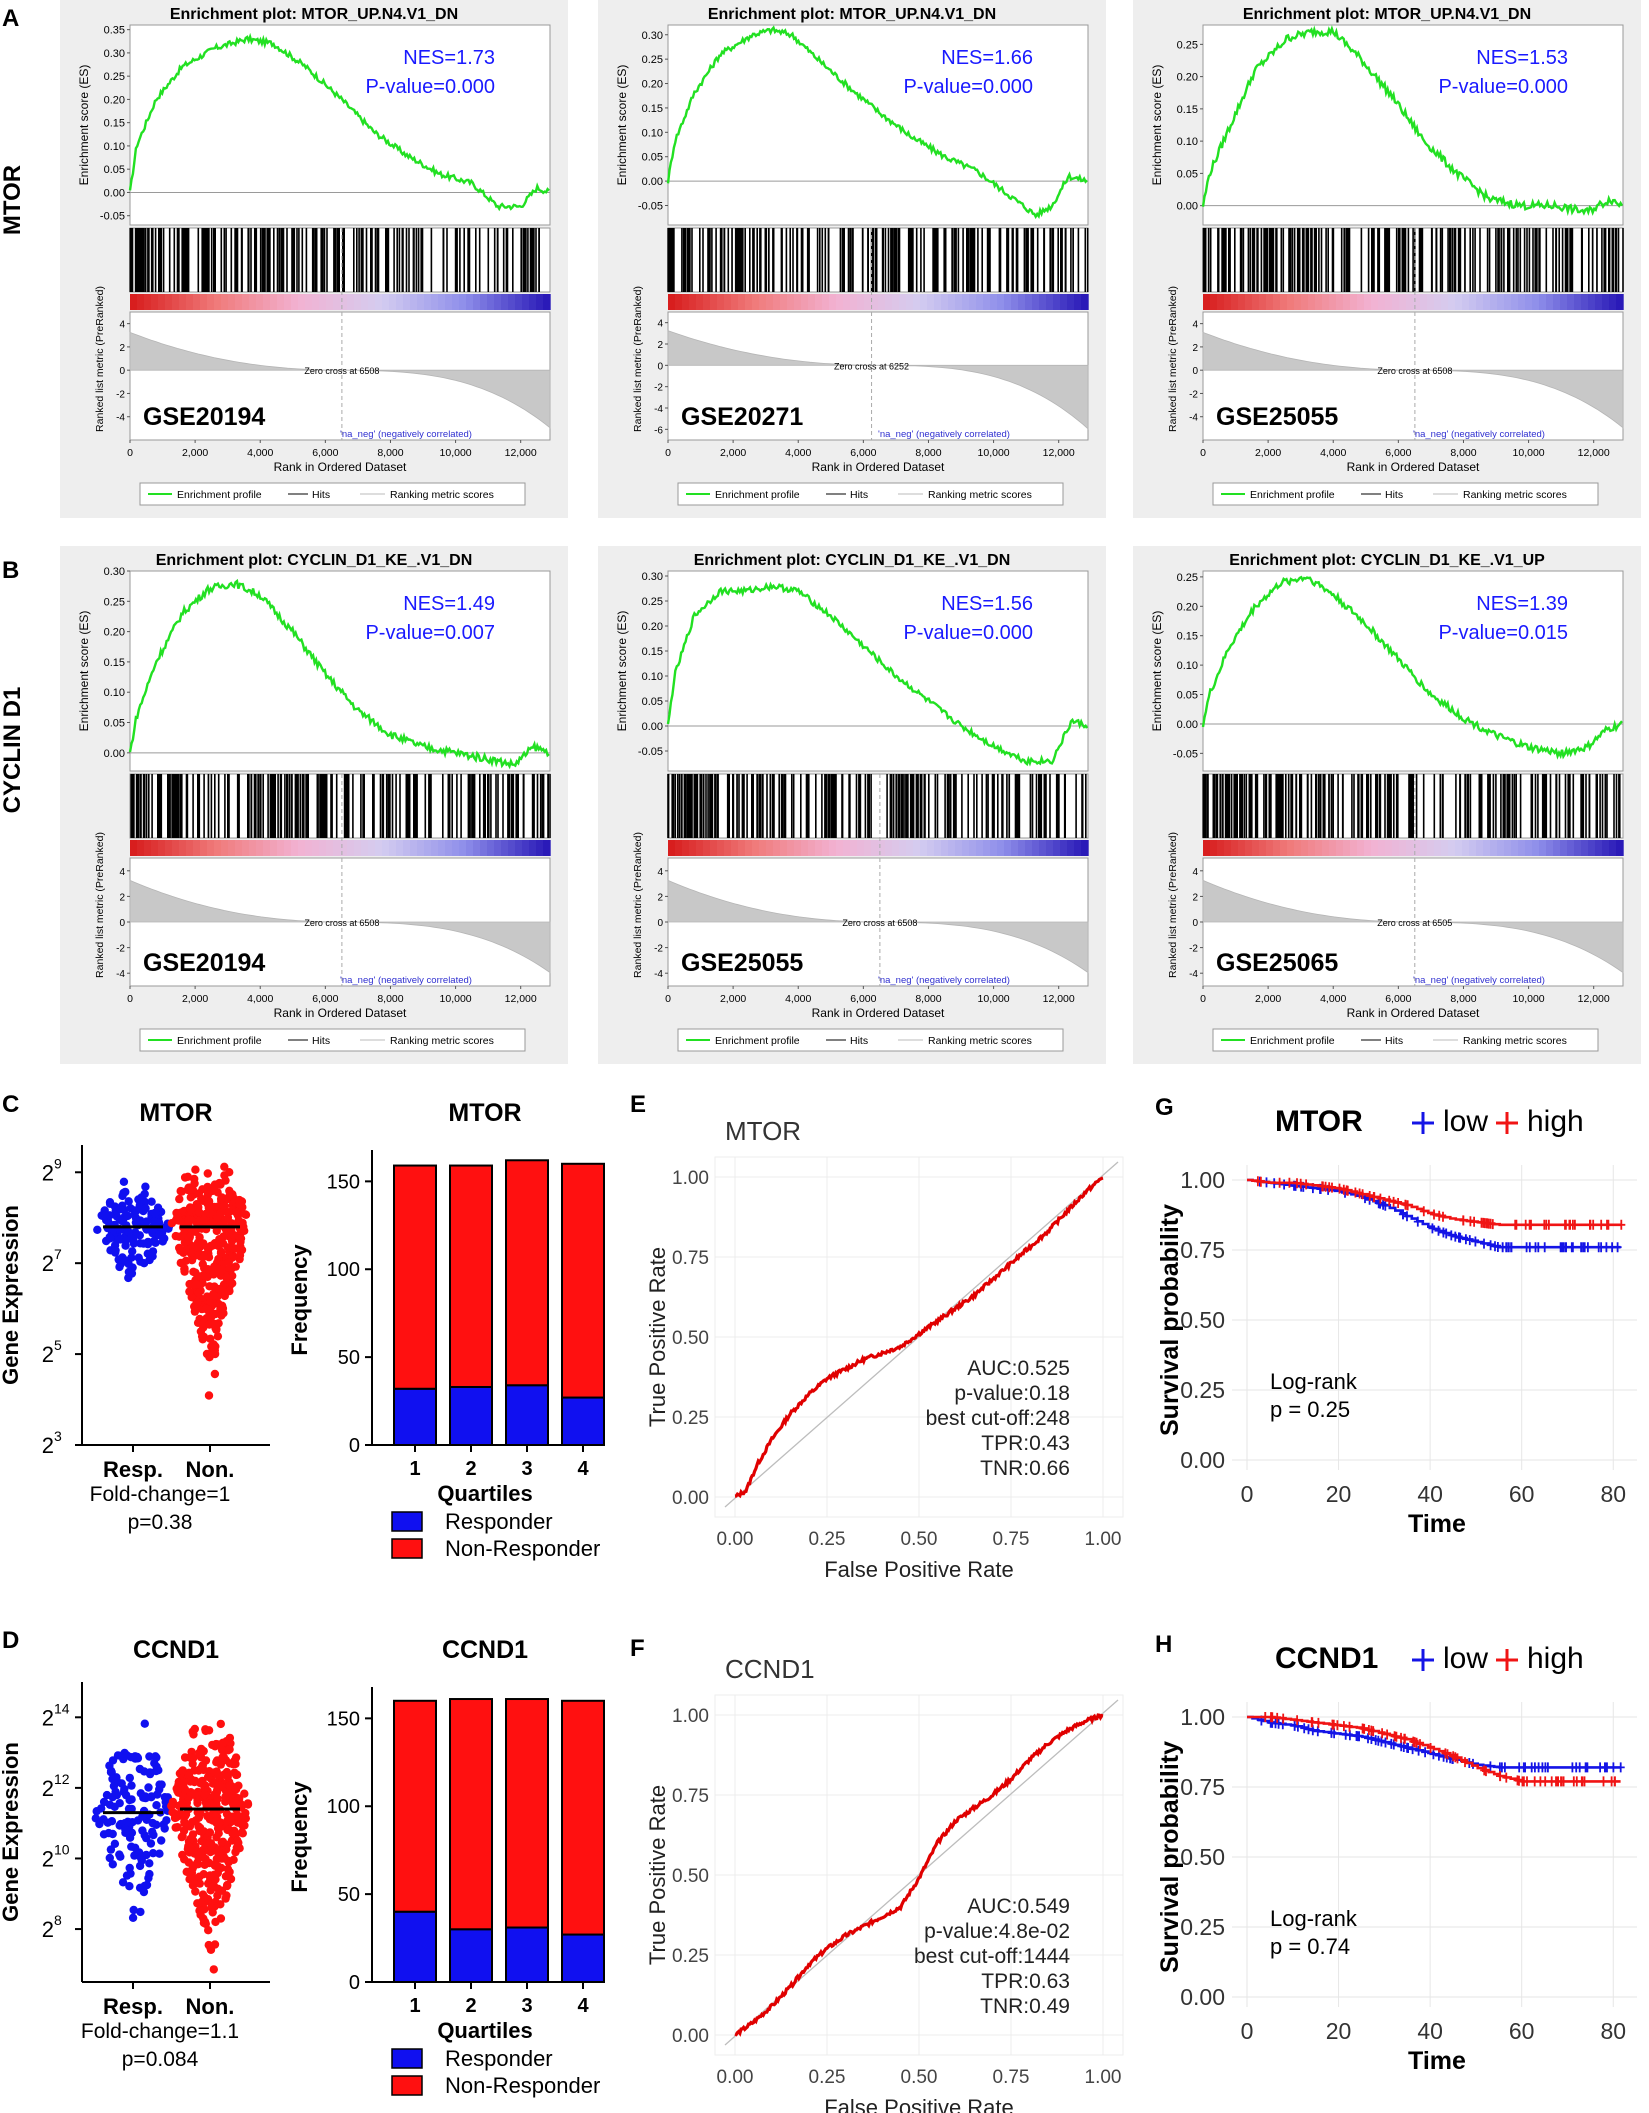  What do you see at coordinates (1059, 999) in the screenshot?
I see `rank-tick-label: 12,000` at bounding box center [1059, 999].